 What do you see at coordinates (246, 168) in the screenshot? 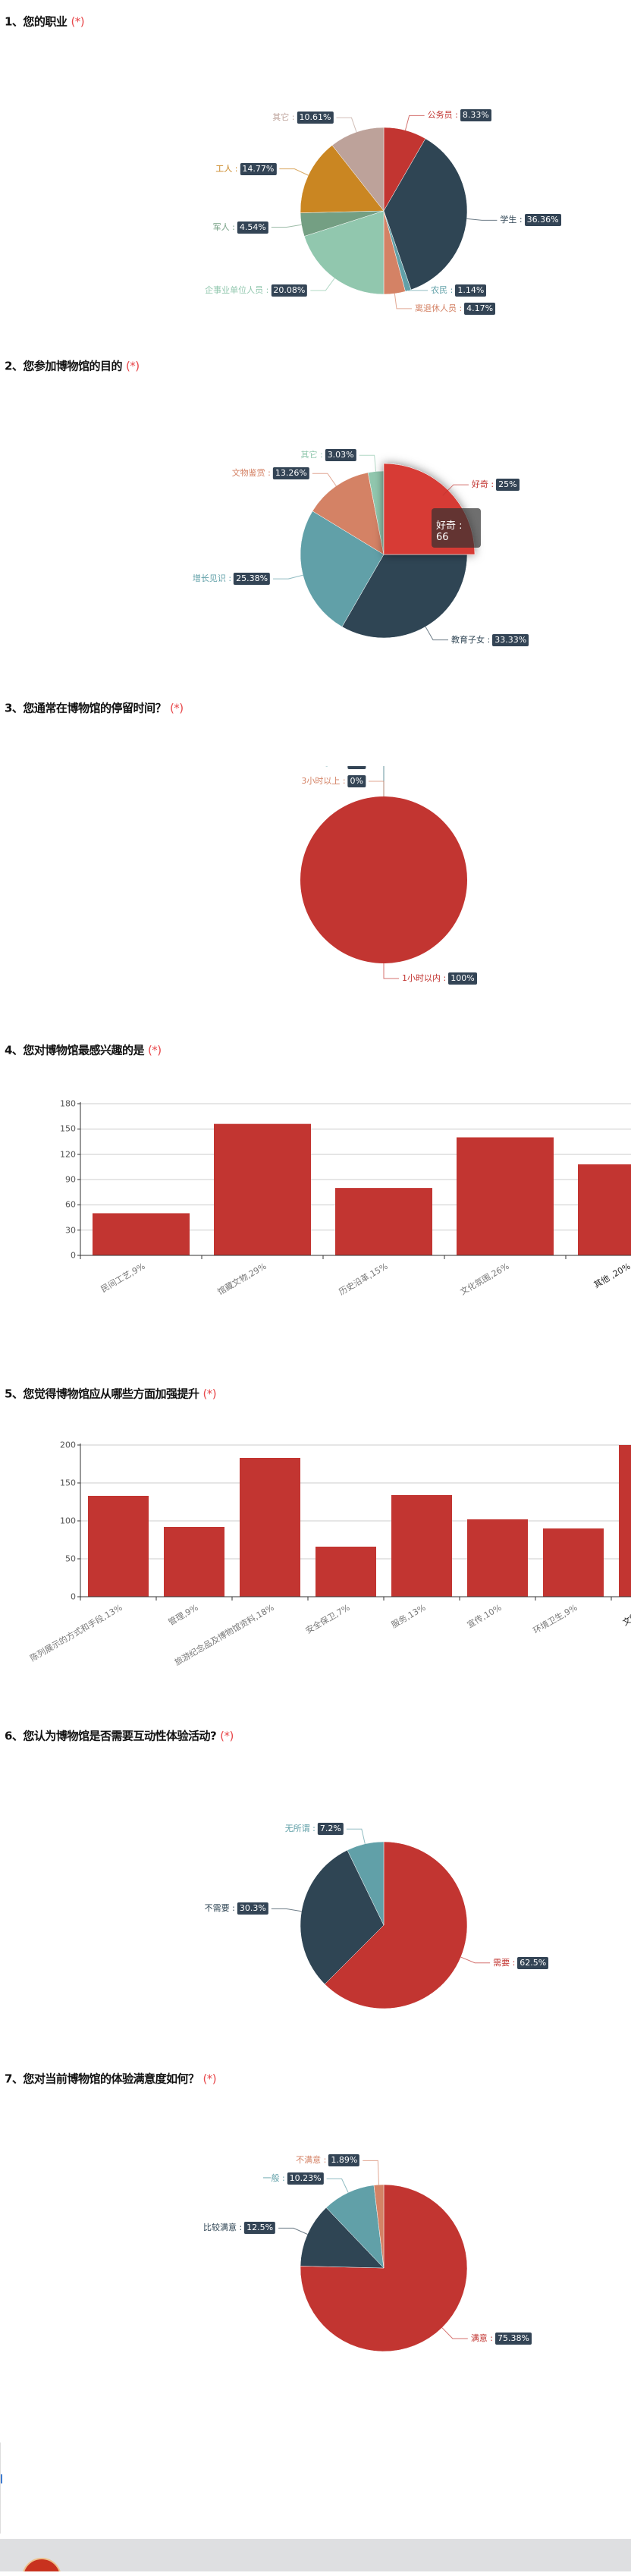
I see `slice-label: 工人 :14.77%` at bounding box center [246, 168].